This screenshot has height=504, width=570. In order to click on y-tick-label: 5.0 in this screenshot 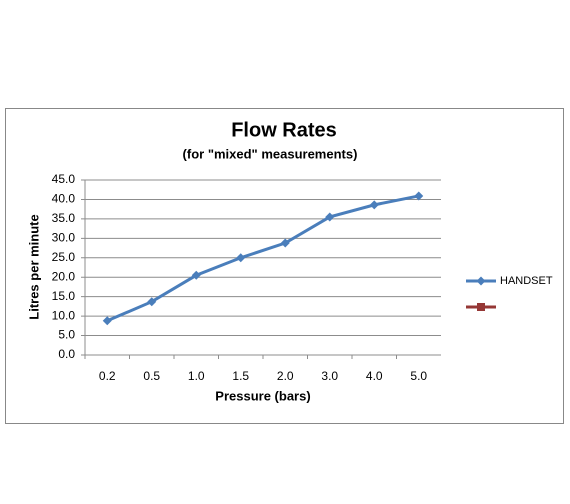, I will do `click(66, 335)`.